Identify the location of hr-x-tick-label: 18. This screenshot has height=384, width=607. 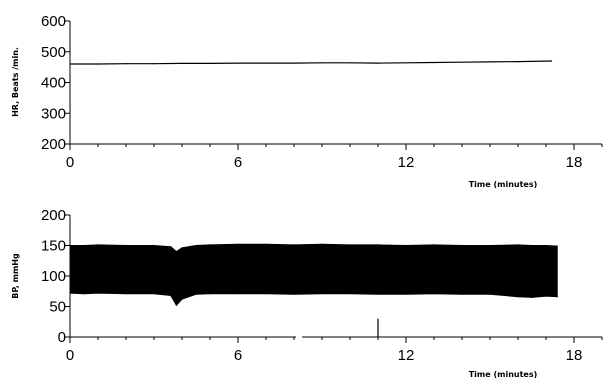
(574, 162).